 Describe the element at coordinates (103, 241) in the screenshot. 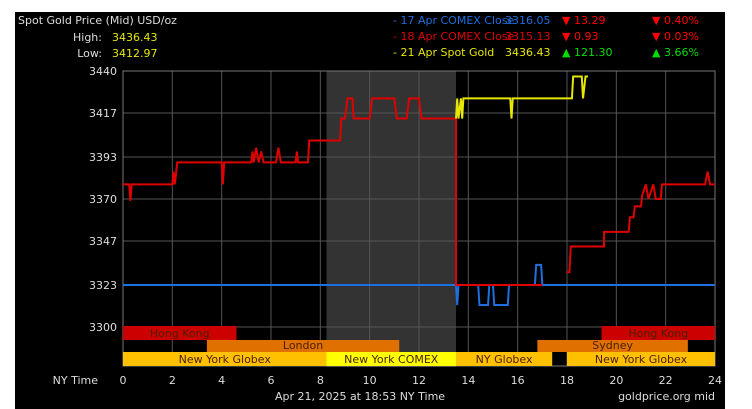

I see `y-tick-label: 3347` at that location.